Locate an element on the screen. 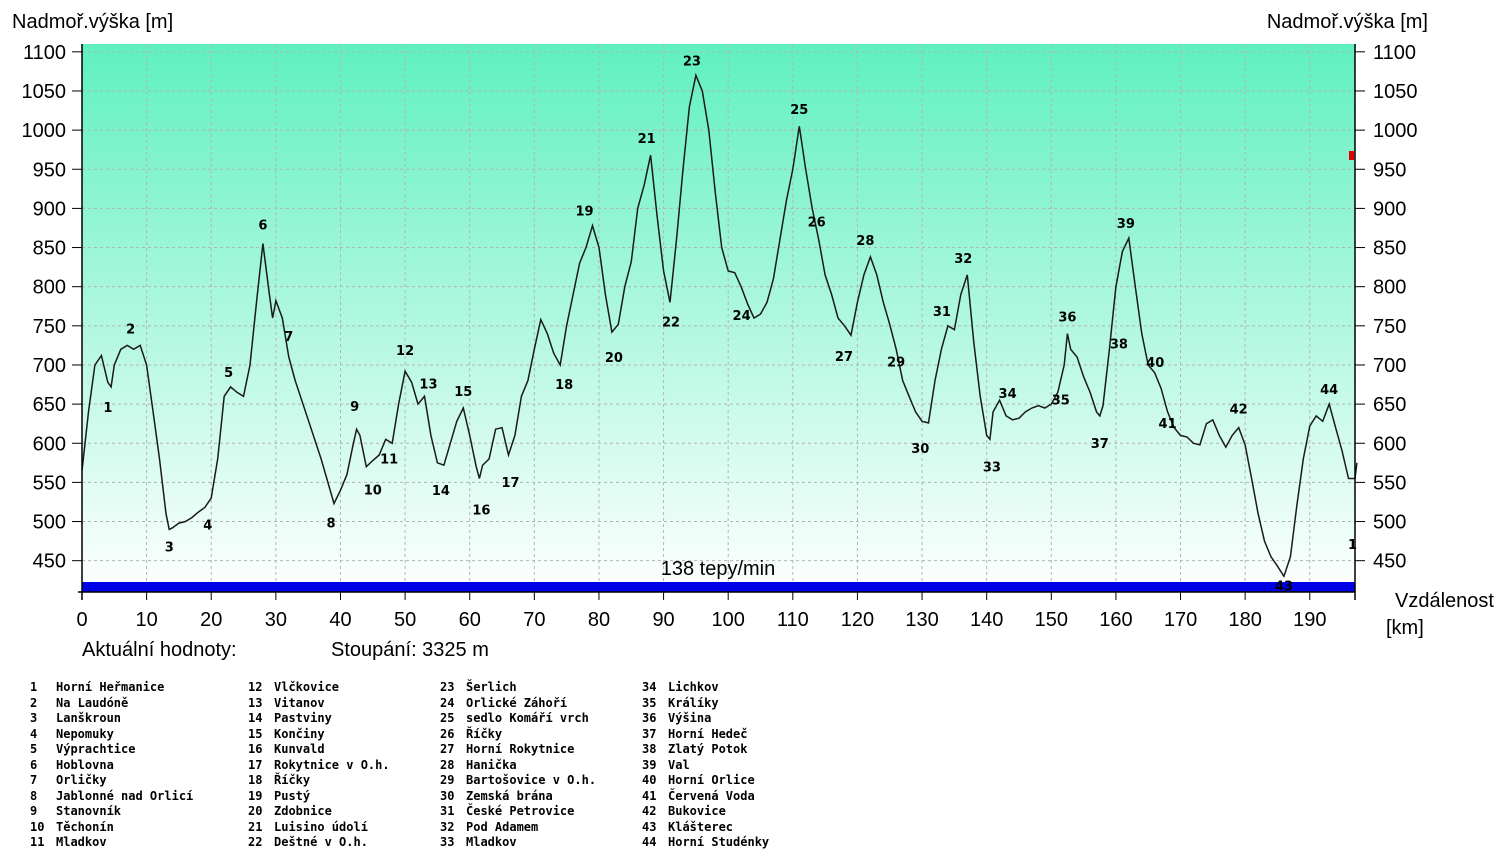  legend-item-name: Deštné v O.h. is located at coordinates (321, 842).